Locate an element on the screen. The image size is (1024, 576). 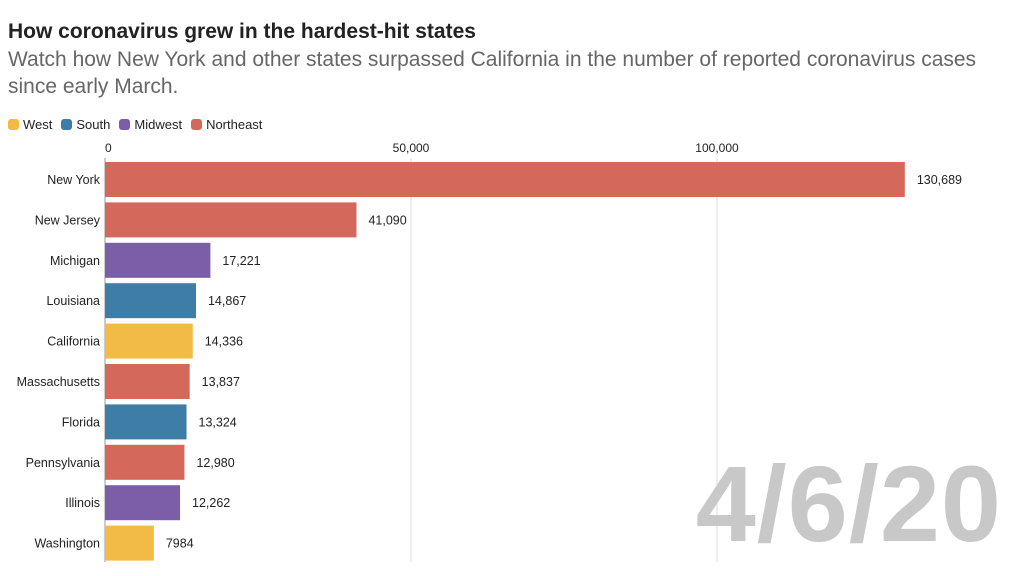
bar-massachusetts is located at coordinates (147, 381).